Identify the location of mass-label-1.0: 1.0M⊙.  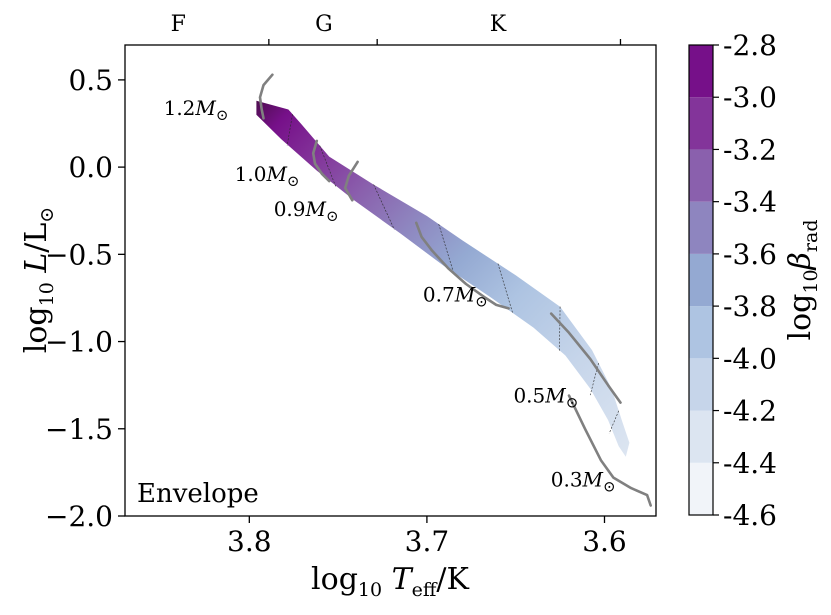
(267, 176).